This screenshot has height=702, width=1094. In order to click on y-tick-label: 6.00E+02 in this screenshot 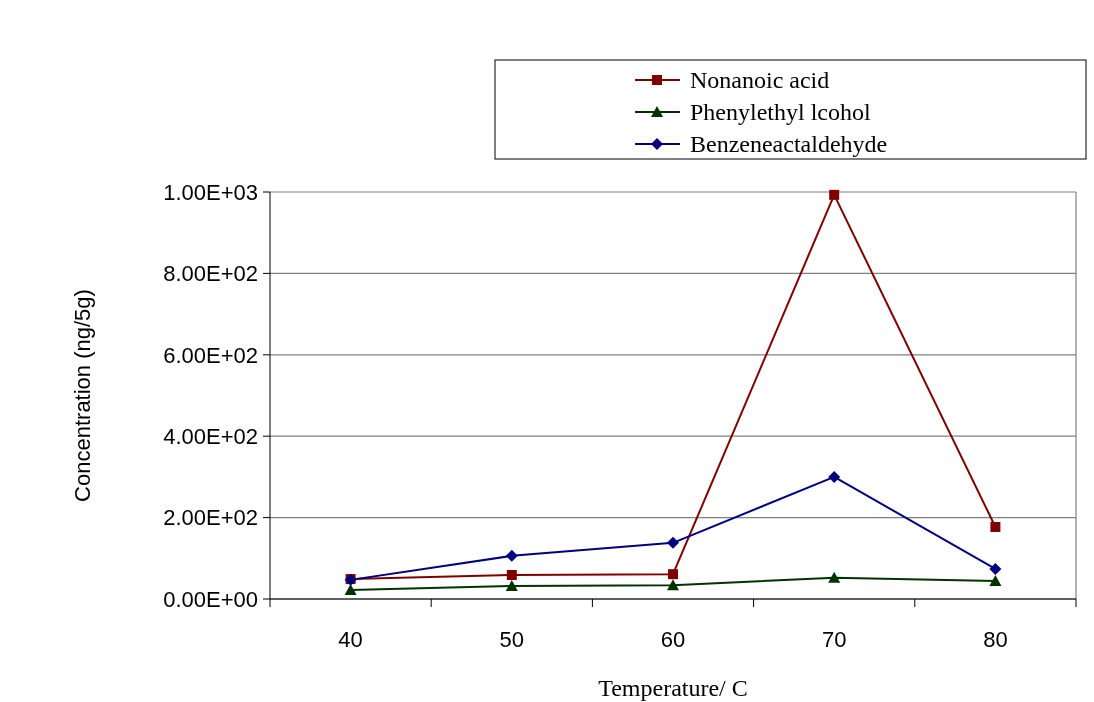, I will do `click(210, 355)`.